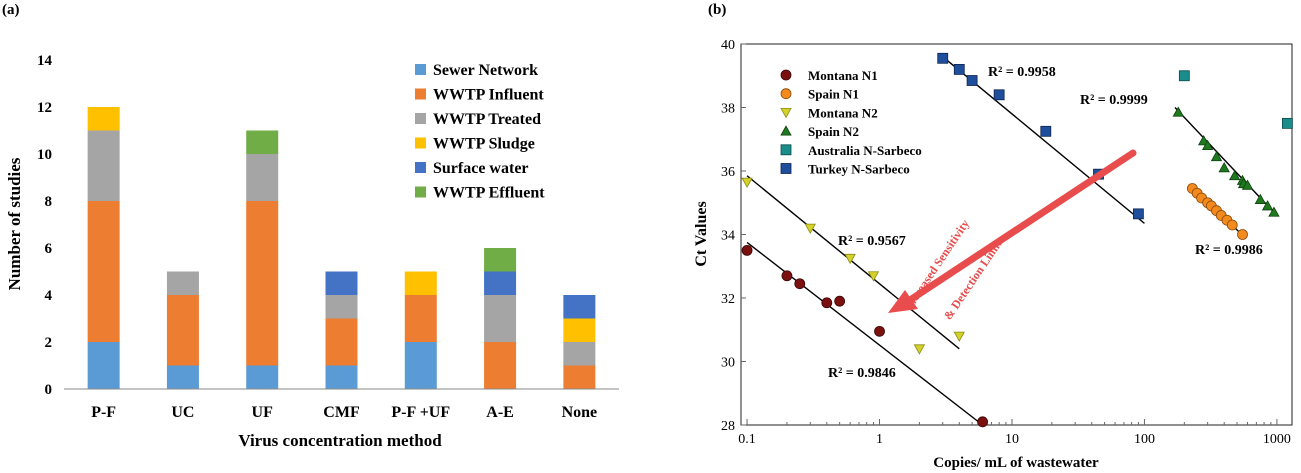  What do you see at coordinates (728, 299) in the screenshot?
I see `panel-b-y-tick-label: 32` at bounding box center [728, 299].